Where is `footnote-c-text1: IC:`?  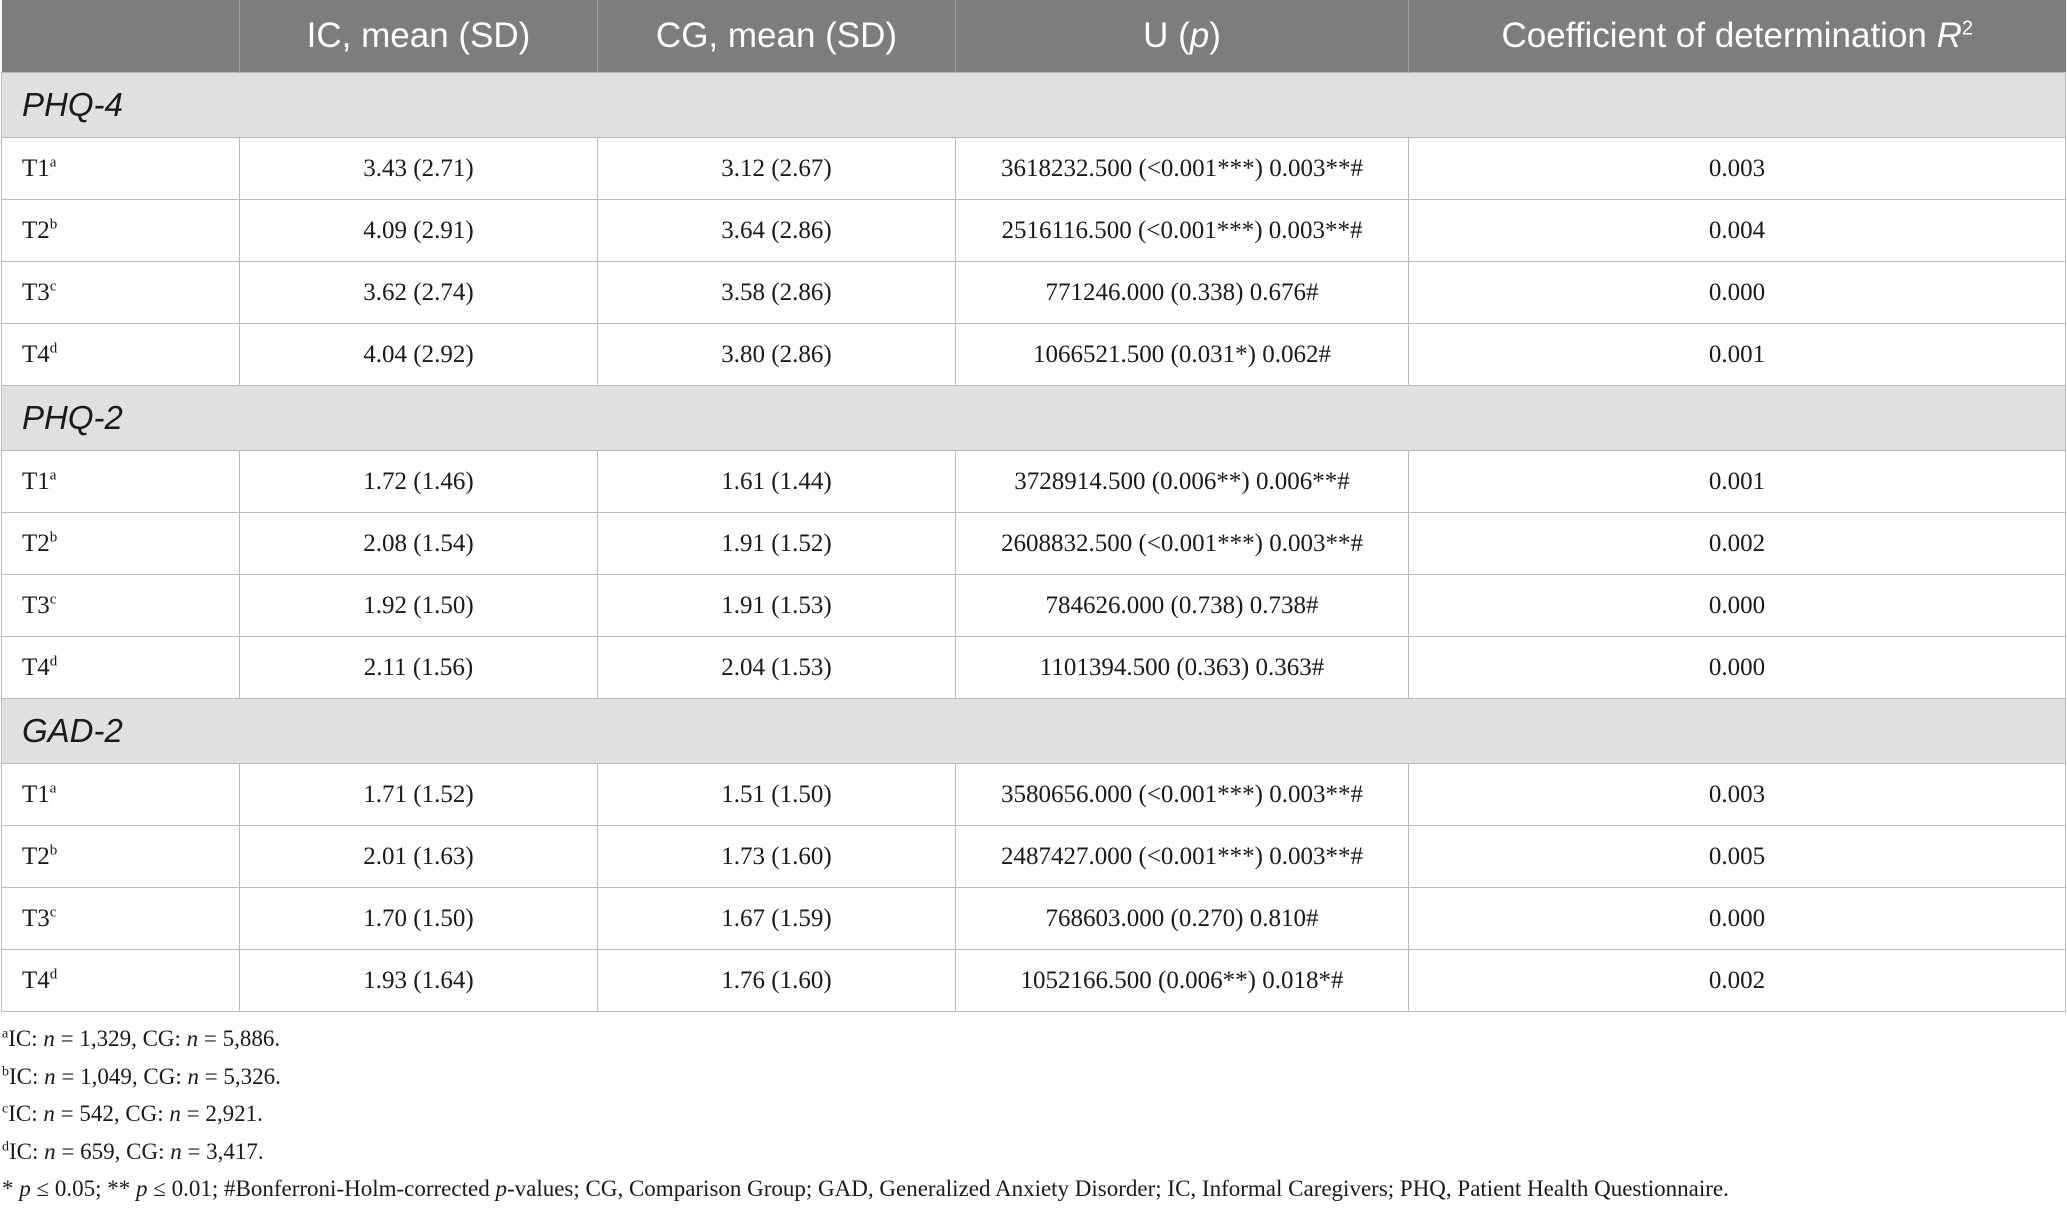 footnote-c-text1: IC: is located at coordinates (26, 1113).